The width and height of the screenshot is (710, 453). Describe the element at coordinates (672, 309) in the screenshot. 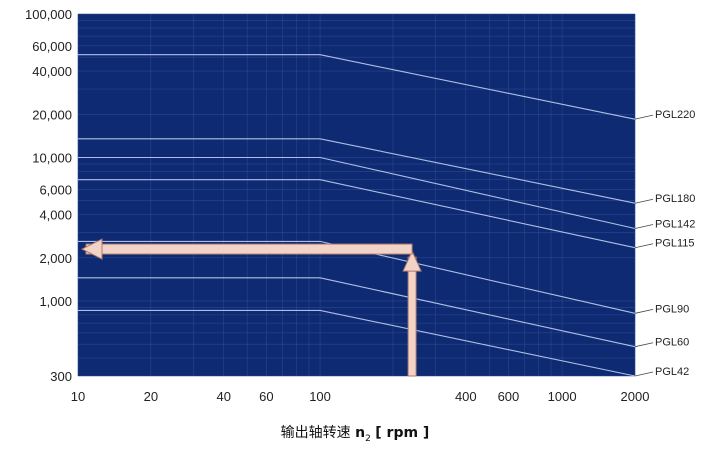

I see `series-label-pgl90: PGL90` at that location.